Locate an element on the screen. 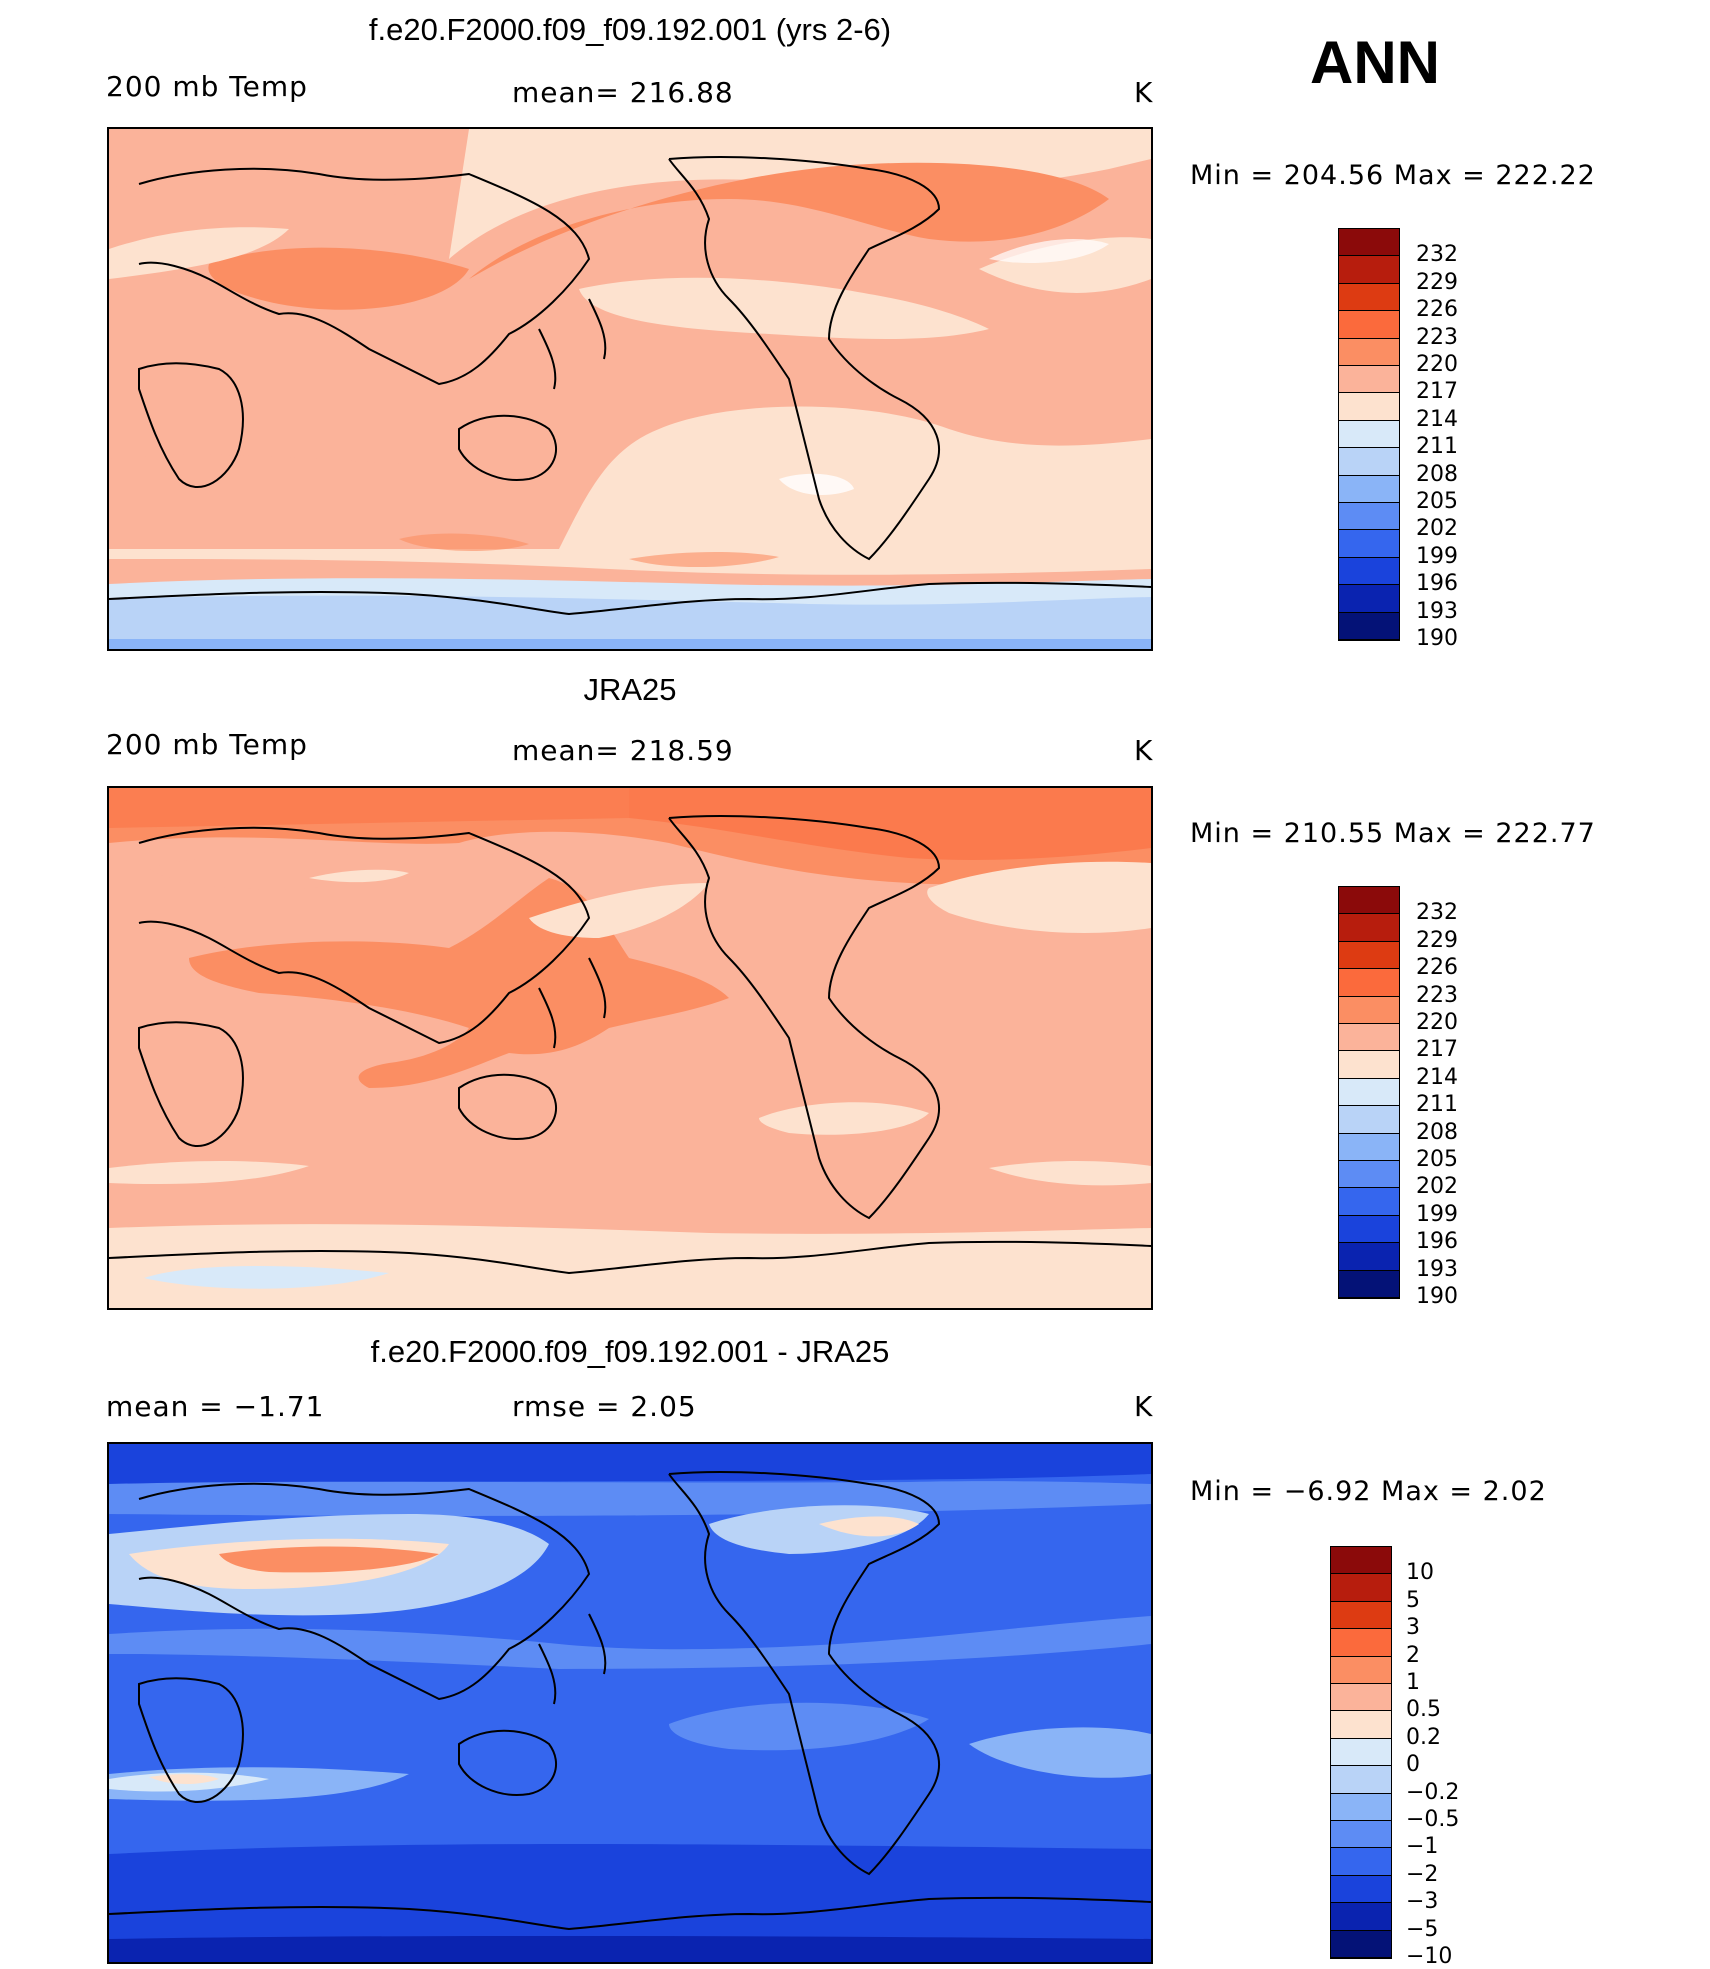 This screenshot has height=1969, width=1710. colorbar-tick-label: 214 is located at coordinates (1437, 419).